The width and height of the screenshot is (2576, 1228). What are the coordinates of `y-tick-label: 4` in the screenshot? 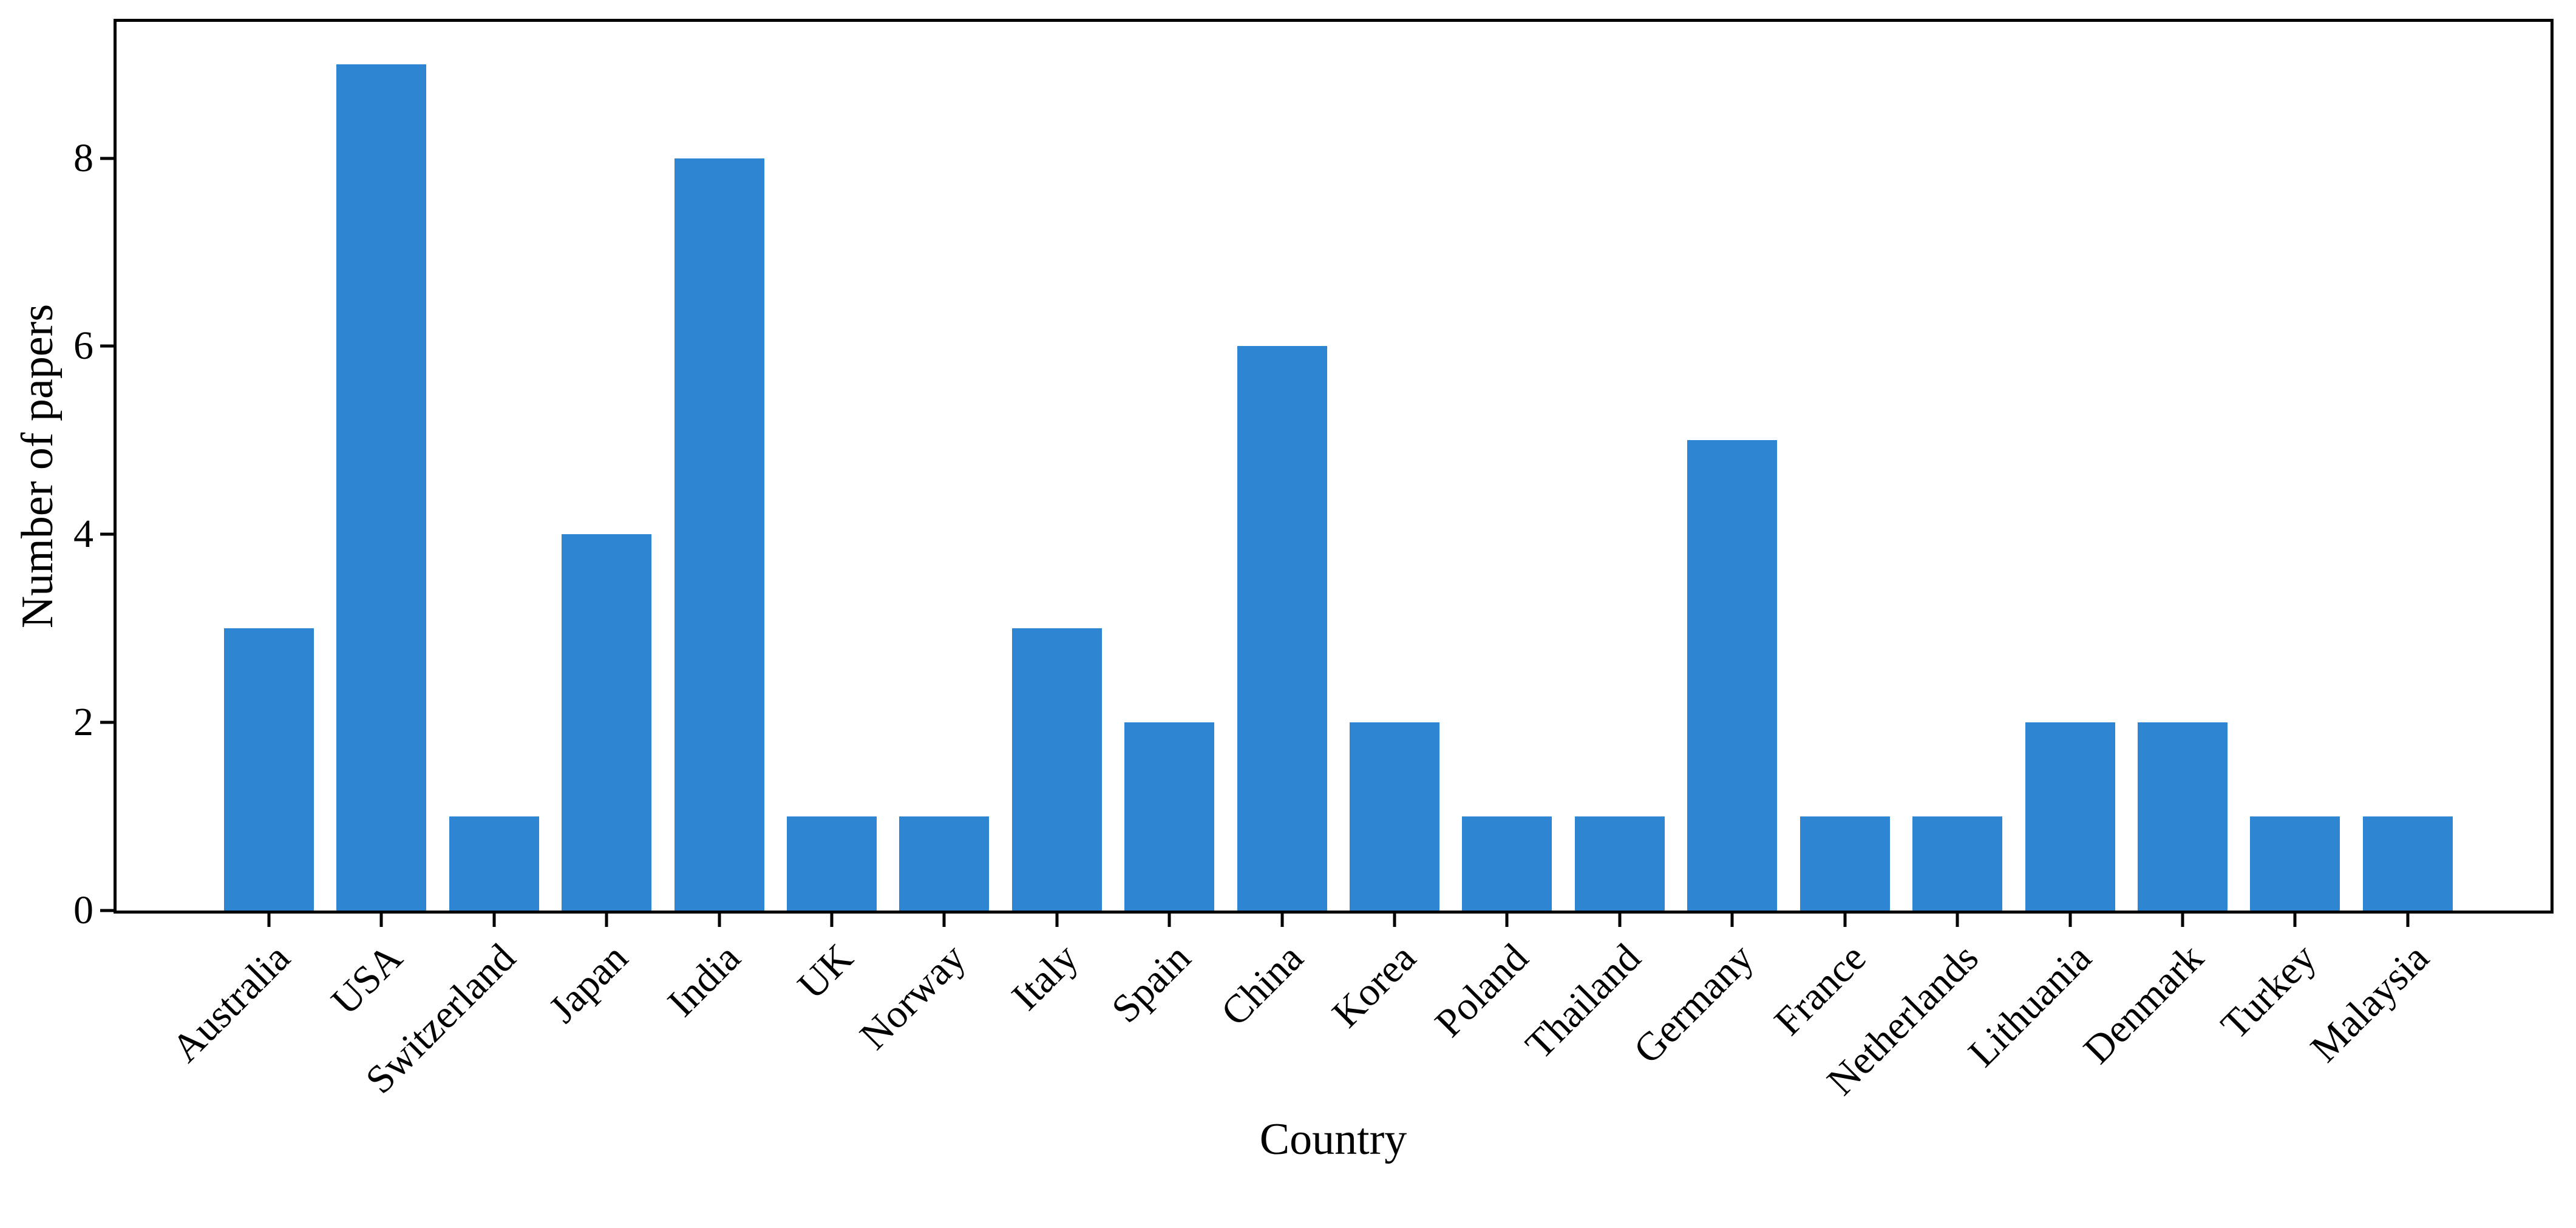 It's located at (83, 534).